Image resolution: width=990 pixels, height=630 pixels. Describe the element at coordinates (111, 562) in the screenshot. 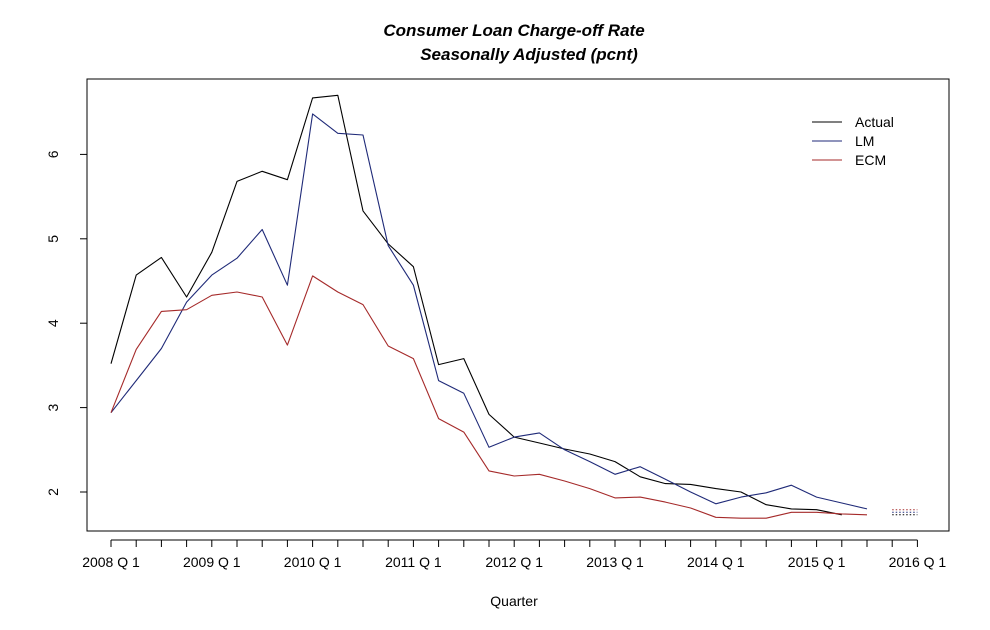

I see `x-tick-label: 2008 Q 1` at that location.